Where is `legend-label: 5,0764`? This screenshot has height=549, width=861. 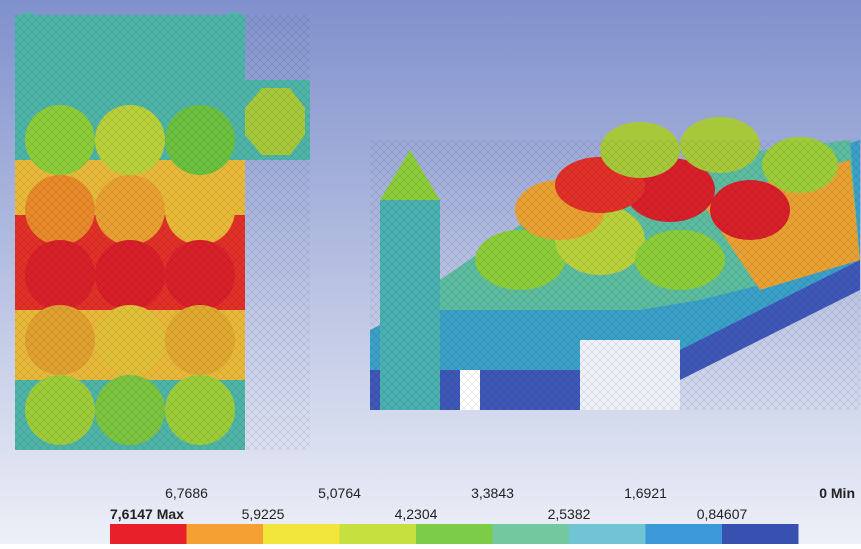 legend-label: 5,0764 is located at coordinates (339, 493).